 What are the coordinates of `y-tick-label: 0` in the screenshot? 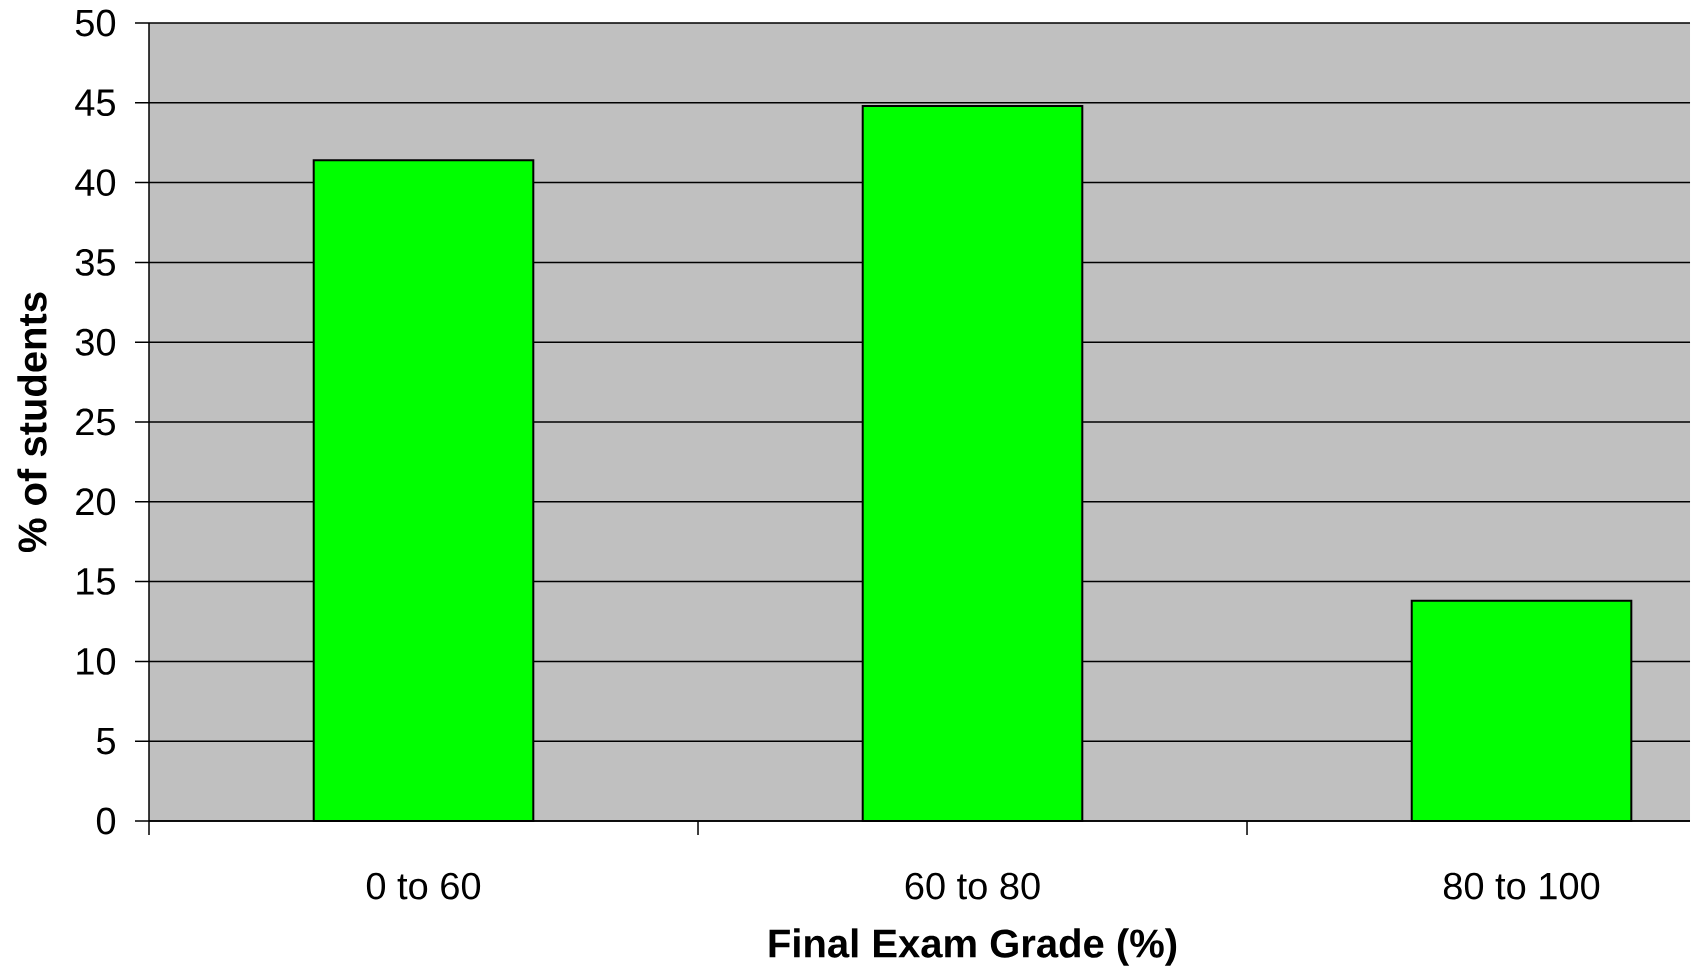 It's located at (106, 821).